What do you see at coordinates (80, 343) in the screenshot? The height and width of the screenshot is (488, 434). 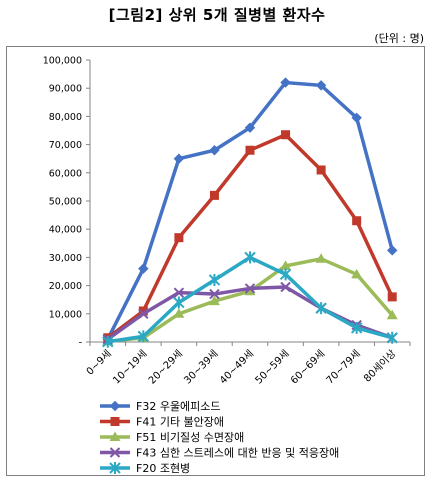 I see `y-tick-label: -` at bounding box center [80, 343].